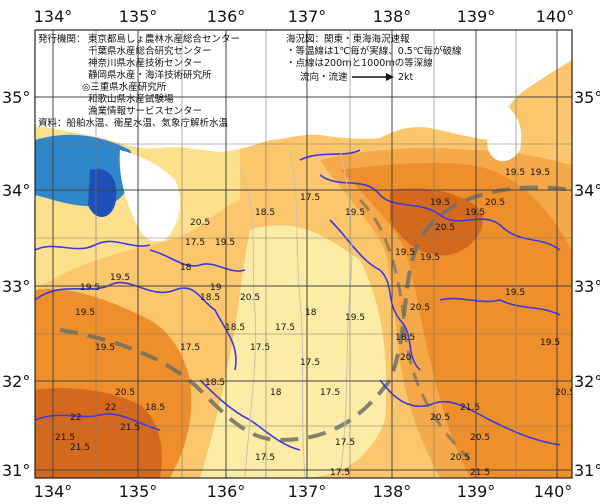 The width and height of the screenshot is (600, 504). What do you see at coordinates (16, 97) in the screenshot?
I see `lat-label-left: 35°` at bounding box center [16, 97].